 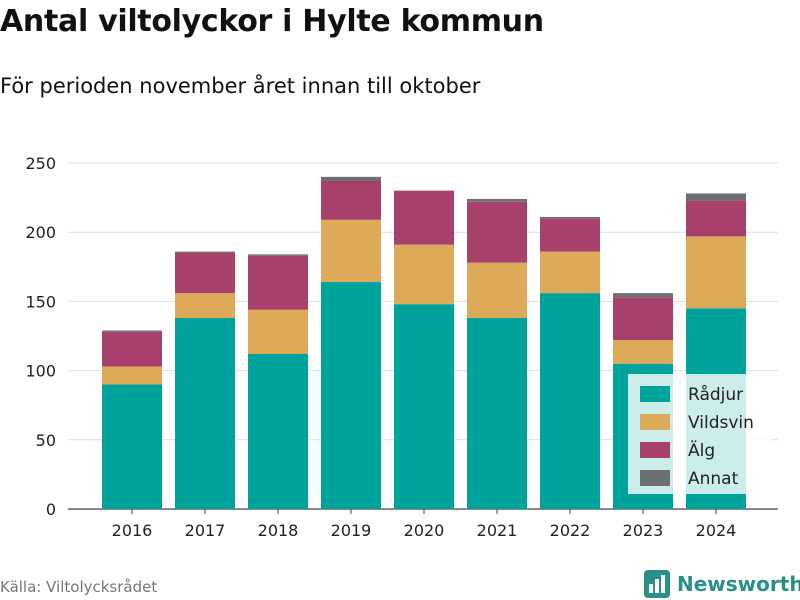 I want to click on x-tick-label: 2023, so click(x=643, y=530).